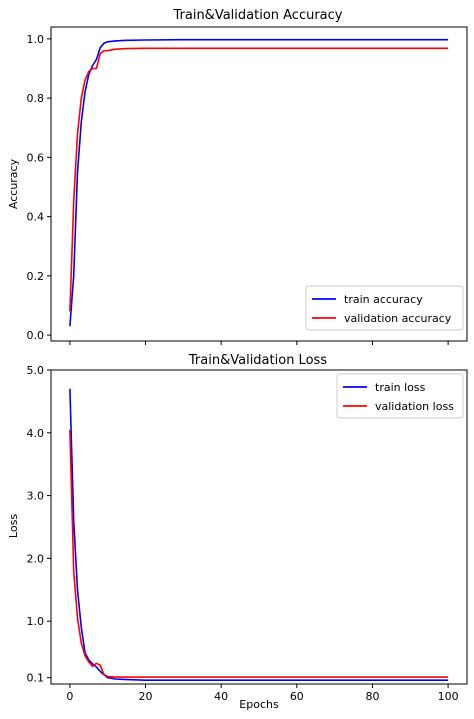 Image resolution: width=474 pixels, height=719 pixels. I want to click on loss-y-tick-label: 4.0, so click(36, 433).